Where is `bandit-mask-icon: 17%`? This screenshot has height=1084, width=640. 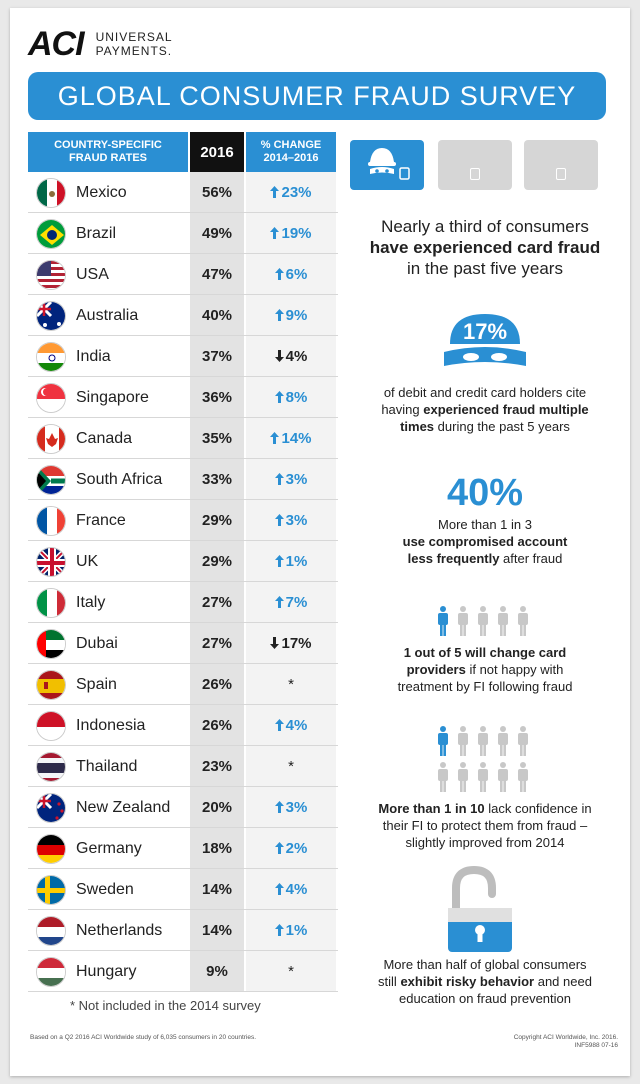 bandit-mask-icon: 17% is located at coordinates (485, 345).